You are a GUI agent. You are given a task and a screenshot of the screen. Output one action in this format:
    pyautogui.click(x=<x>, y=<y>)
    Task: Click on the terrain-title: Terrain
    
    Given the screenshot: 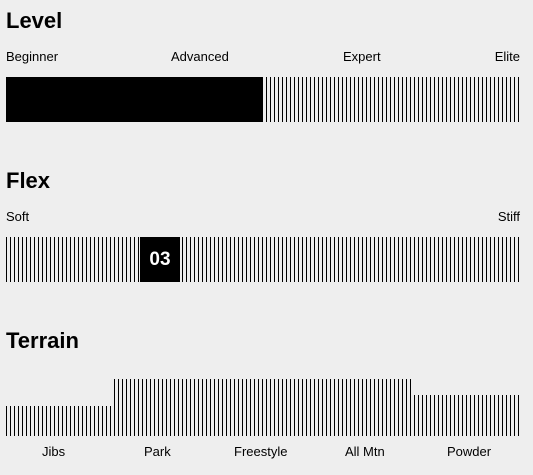 What is the action you would take?
    pyautogui.click(x=42, y=340)
    